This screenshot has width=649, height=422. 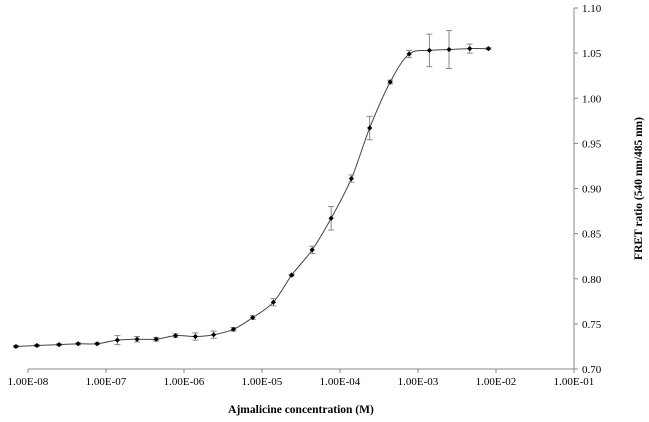 What do you see at coordinates (262, 382) in the screenshot?
I see `x-tick-label: 1.00E-05` at bounding box center [262, 382].